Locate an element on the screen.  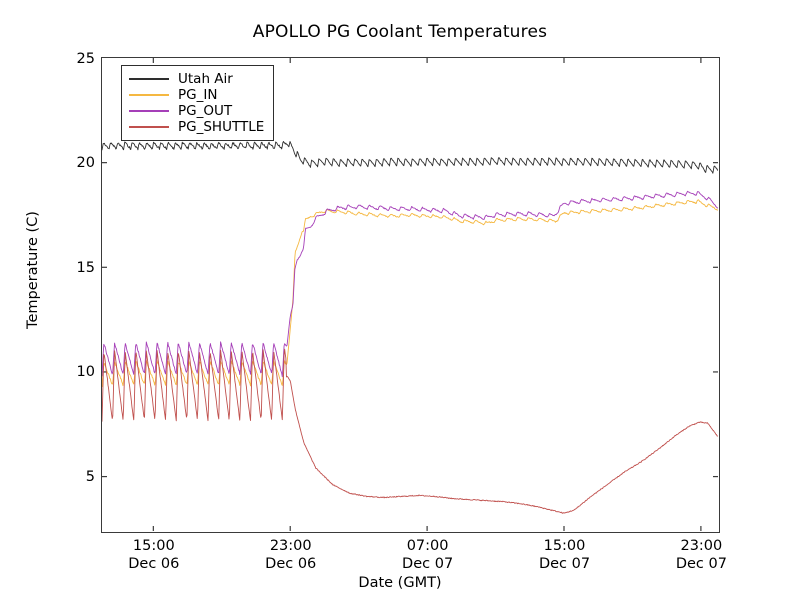
legend-item-label: PG_SHUTTLE is located at coordinates (221, 127).